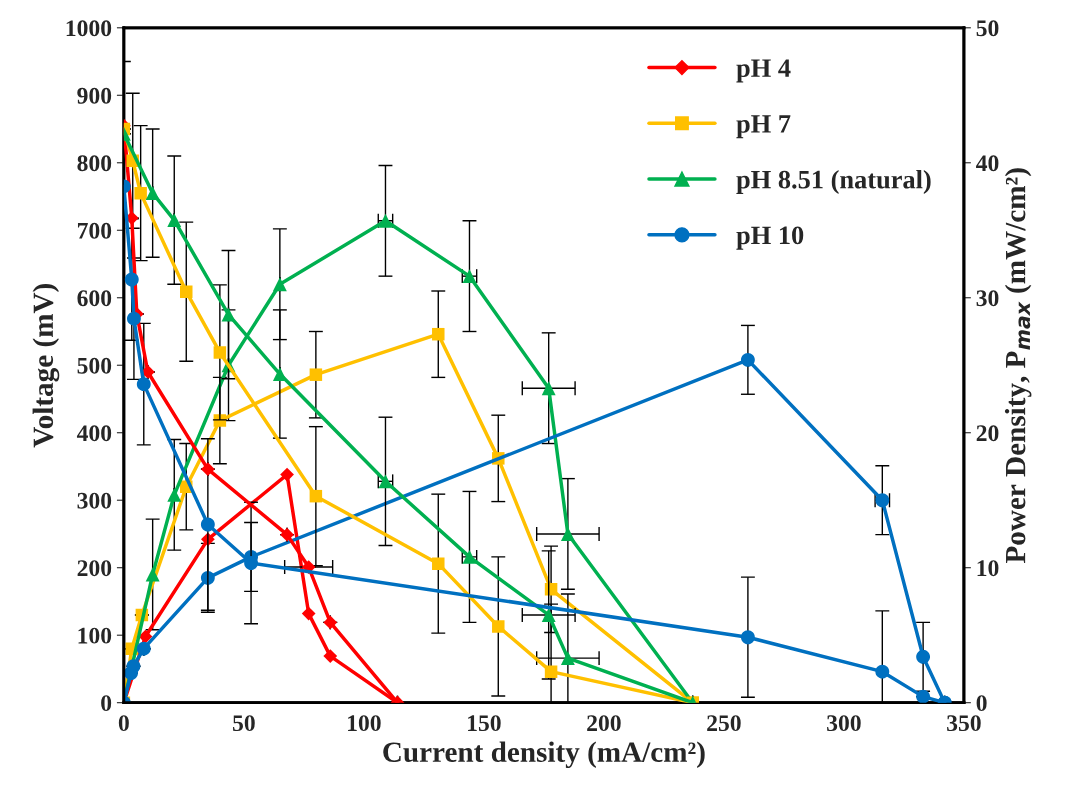 This screenshot has width=1077, height=794. What do you see at coordinates (763, 71) in the screenshot?
I see `legend-label: pH 4` at bounding box center [763, 71].